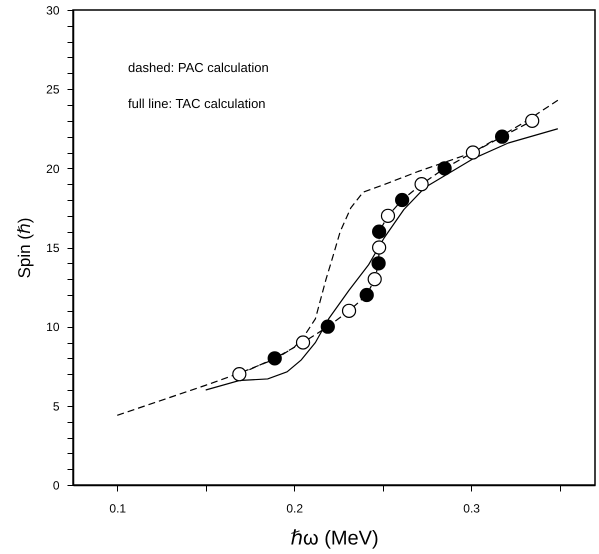 The height and width of the screenshot is (554, 599). Describe the element at coordinates (198, 67) in the screenshot. I see `annotation: dashed: PAC calculation` at that location.